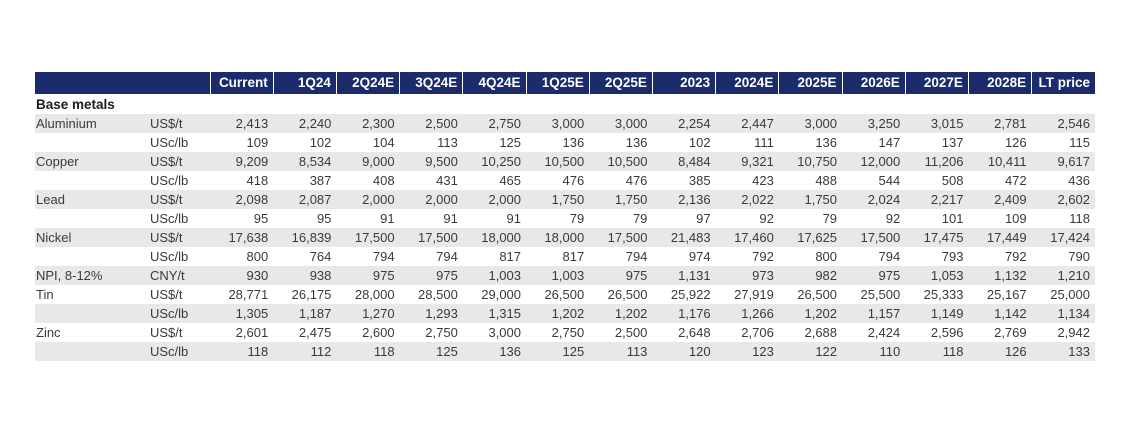  What do you see at coordinates (810, 161) in the screenshot?
I see `value-cell: 10,750` at bounding box center [810, 161].